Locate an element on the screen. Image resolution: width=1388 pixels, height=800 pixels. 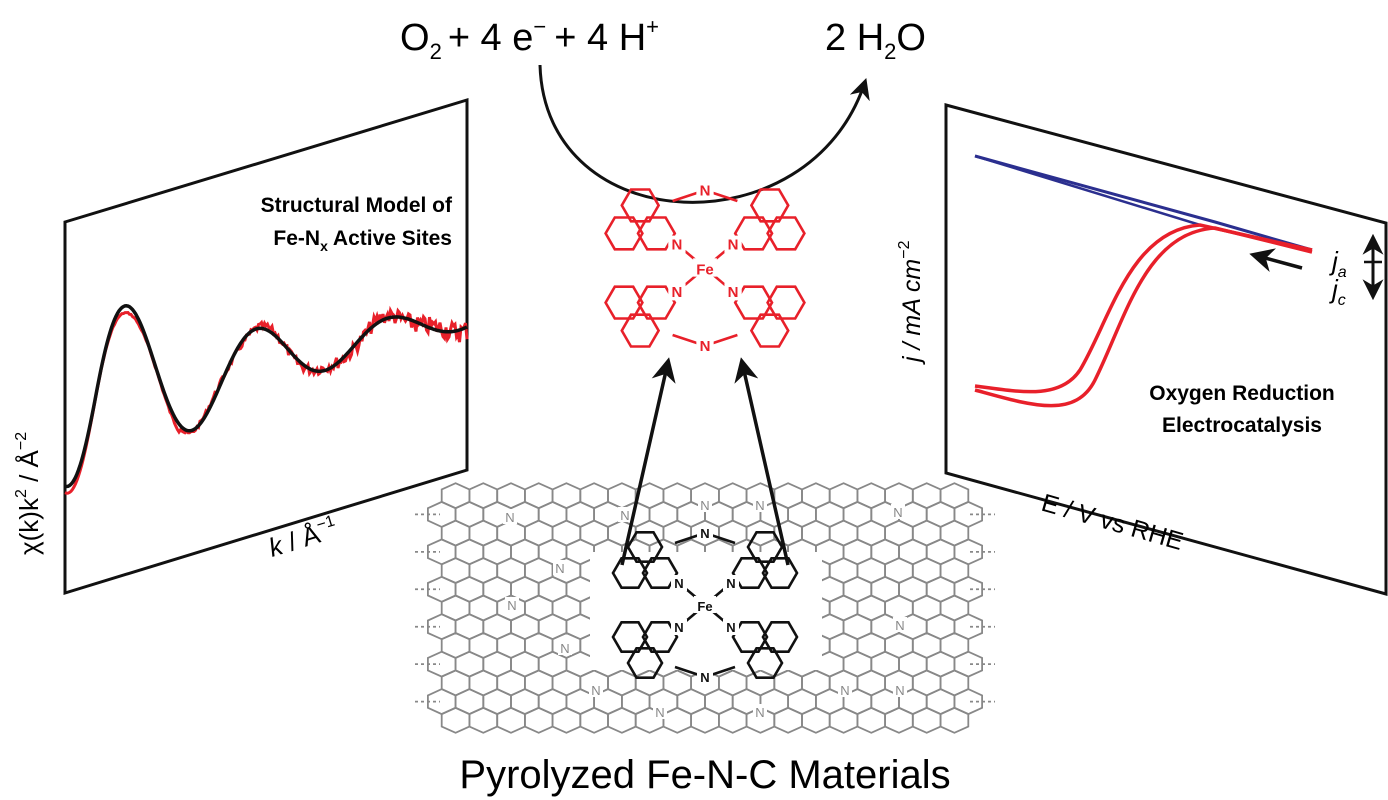
site-arrow-left is located at coordinates (648, 461).